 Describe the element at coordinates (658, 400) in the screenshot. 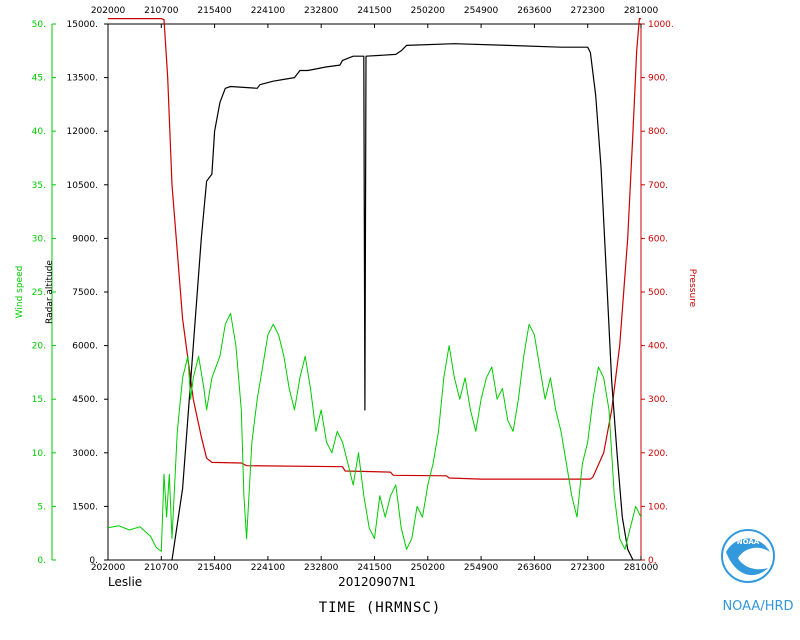

I see `pres-axis-tick-label: 300.` at that location.